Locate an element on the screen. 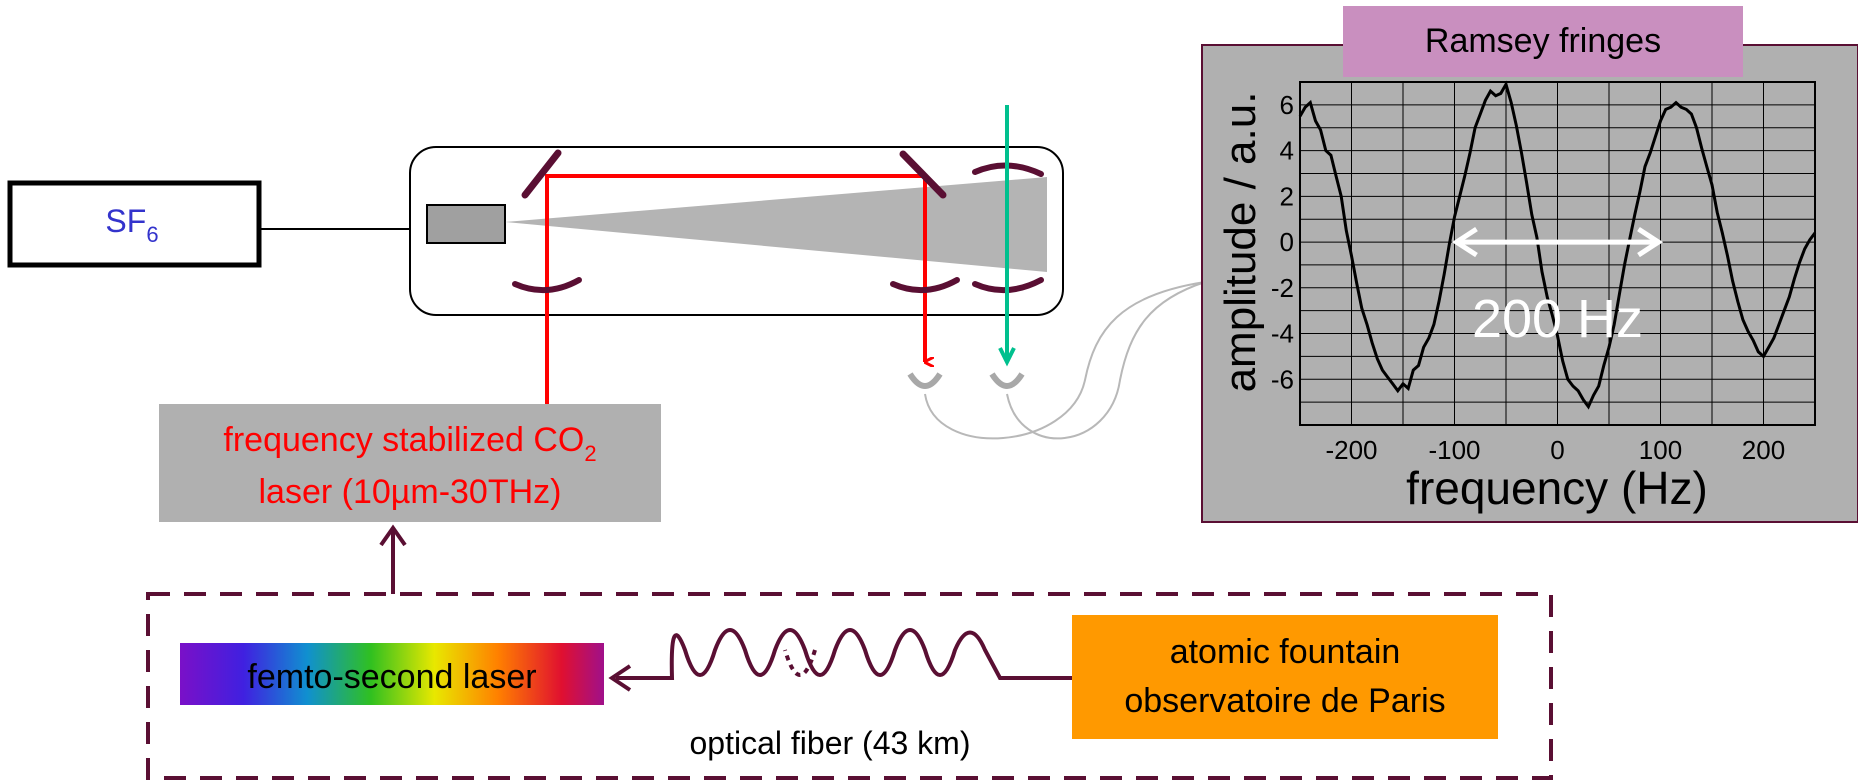 This screenshot has height=783, width=1858. y-tick-label: -2 is located at coordinates (1282, 288).